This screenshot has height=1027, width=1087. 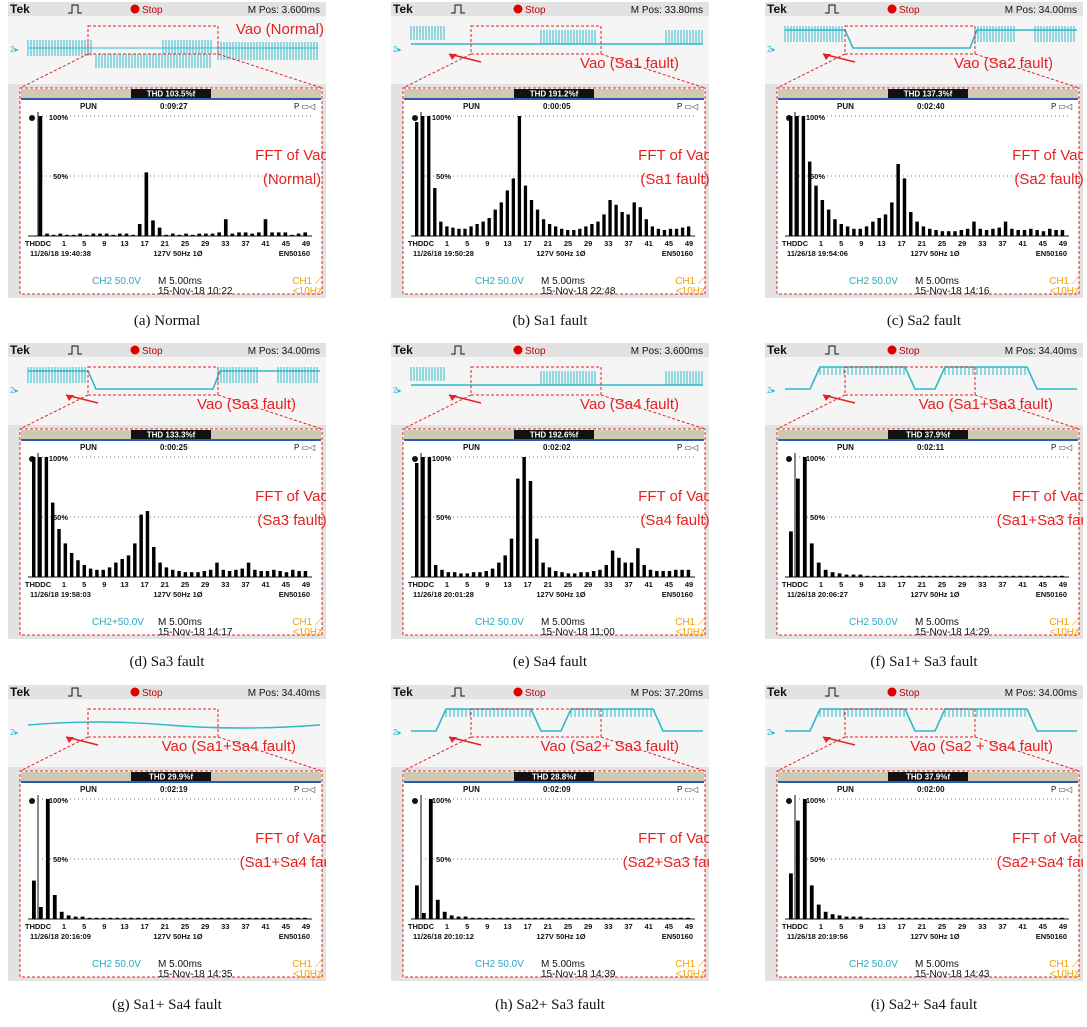 What do you see at coordinates (554, 874) in the screenshot?
I see `fft-screen` at bounding box center [554, 874].